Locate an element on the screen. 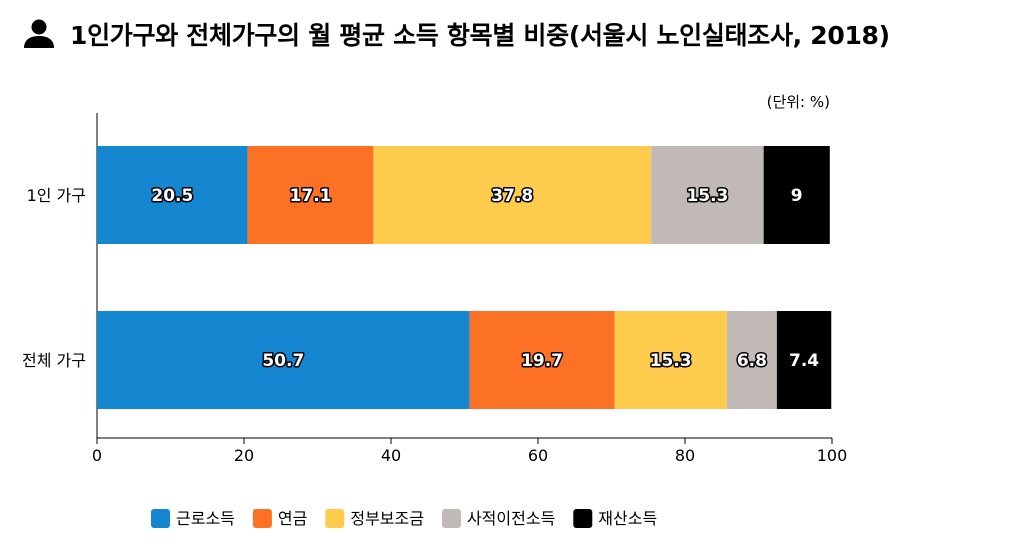 The image size is (1034, 553). x-tick-label: 100 is located at coordinates (832, 455).